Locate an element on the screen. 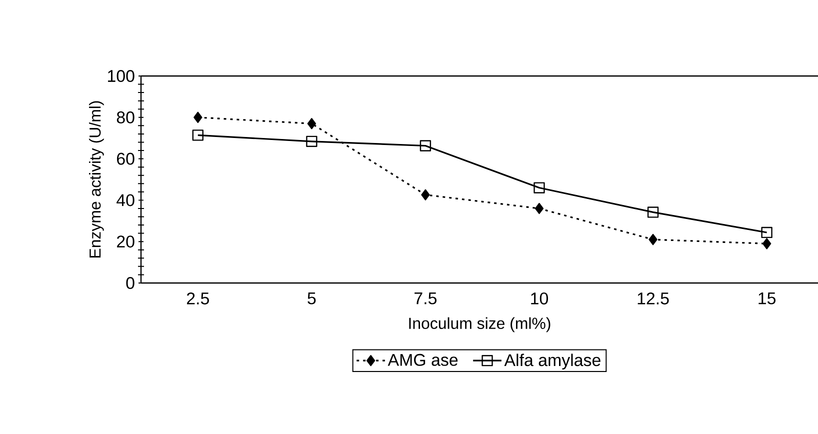 The height and width of the screenshot is (434, 818). x-axis-title: Inoculum size (ml%) is located at coordinates (479, 324).